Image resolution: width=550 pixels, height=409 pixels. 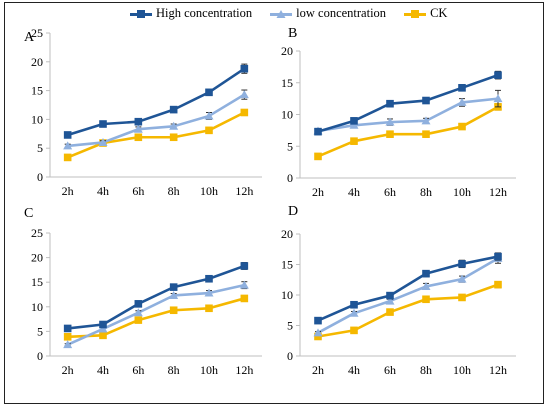 What do you see at coordinates (174, 370) in the screenshot?
I see `x-tick-label-c-3: 8h` at bounding box center [174, 370].